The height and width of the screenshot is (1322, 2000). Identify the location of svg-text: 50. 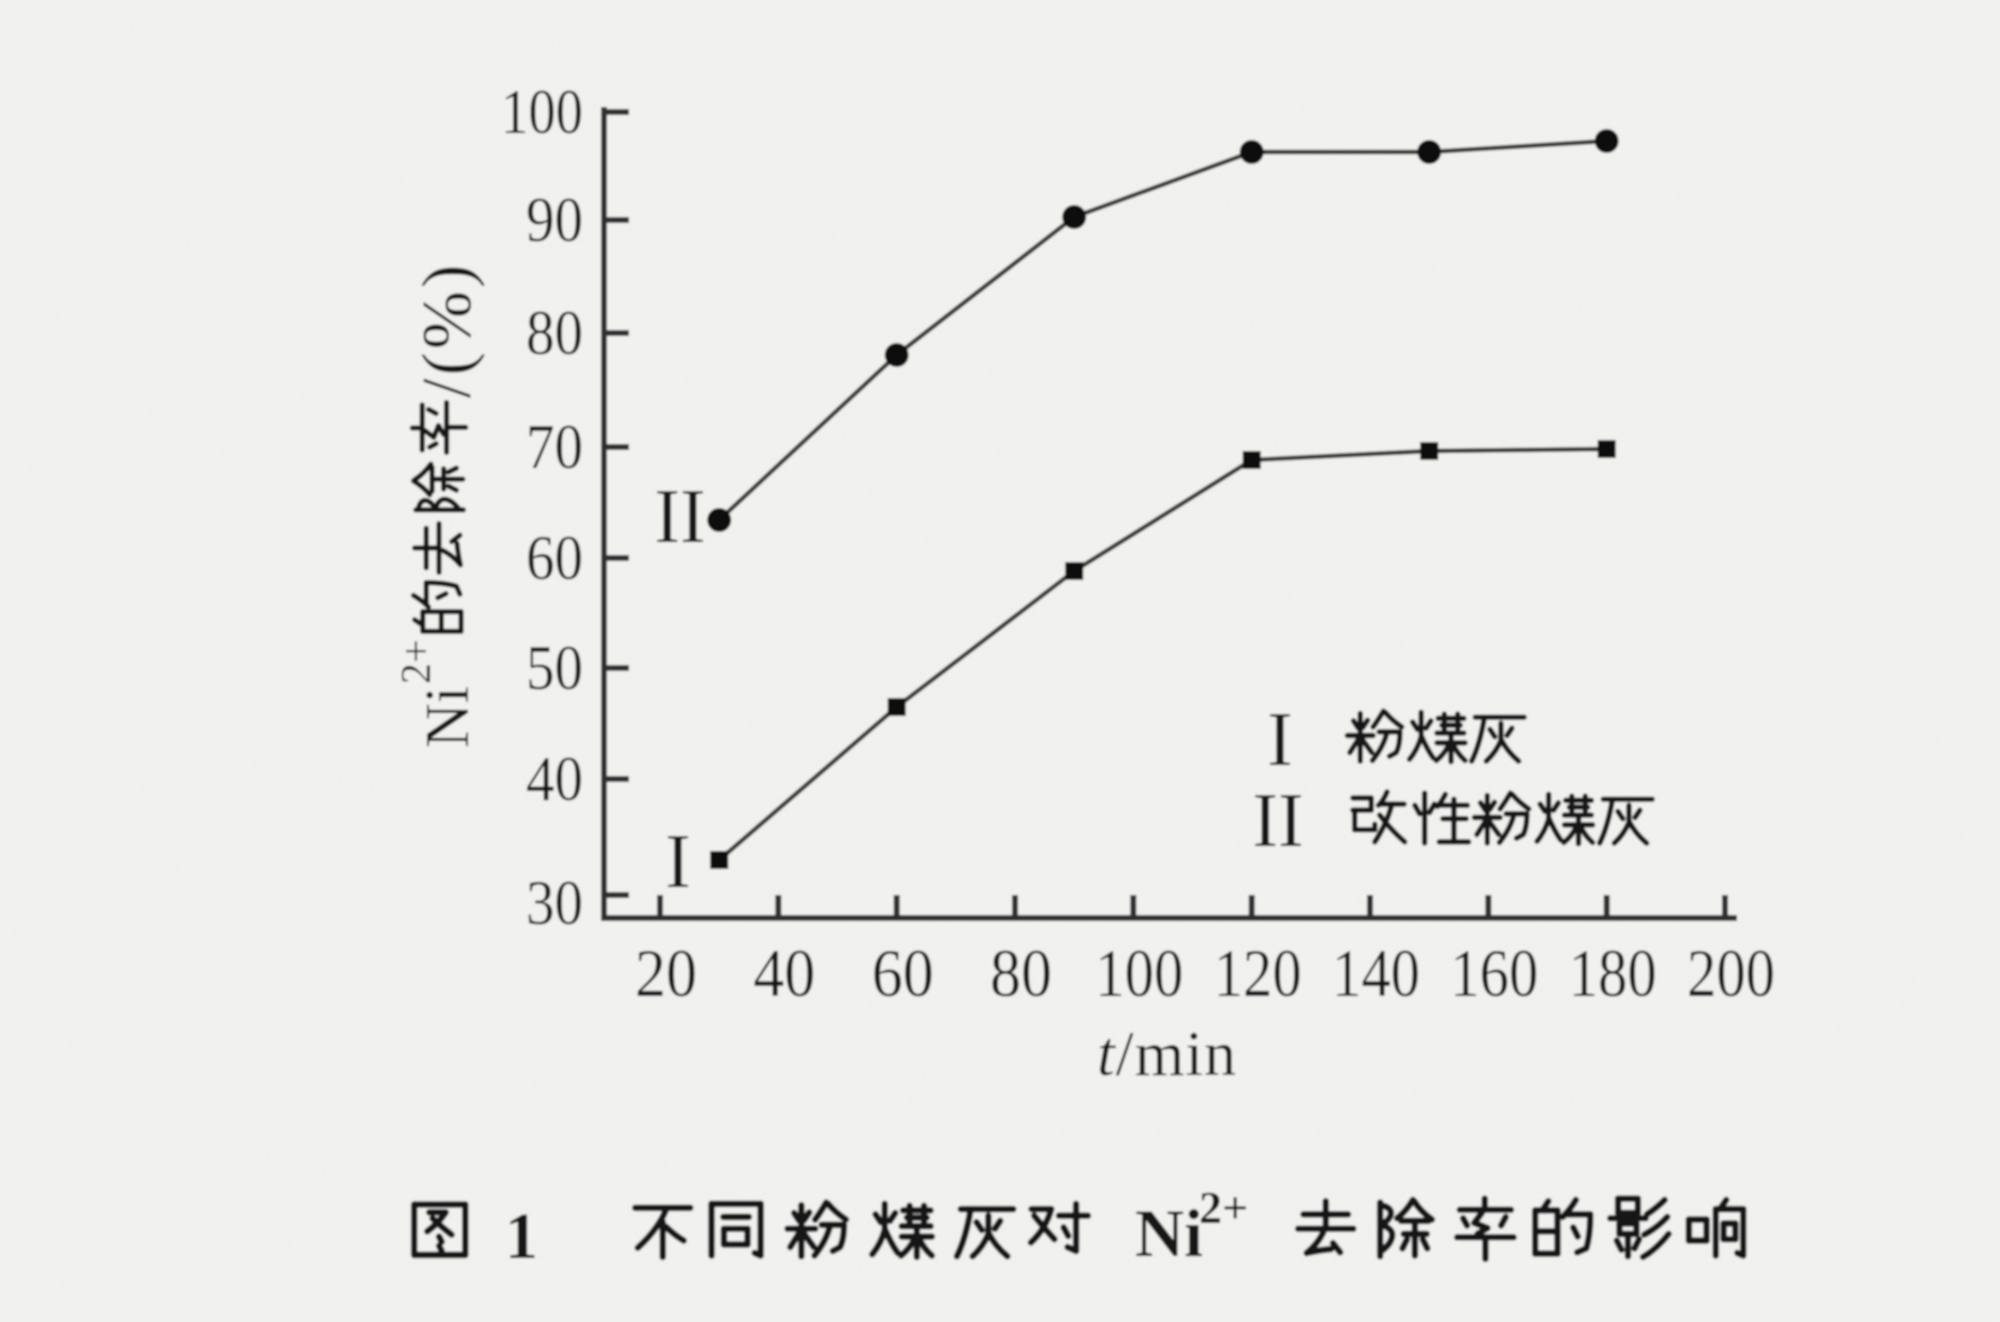
(554, 667).